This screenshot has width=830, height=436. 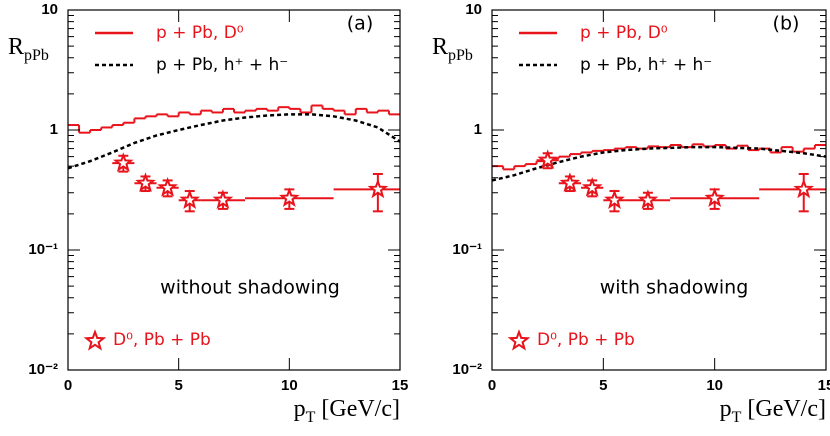 What do you see at coordinates (674, 288) in the screenshot?
I see `annotation: with shadowing` at bounding box center [674, 288].